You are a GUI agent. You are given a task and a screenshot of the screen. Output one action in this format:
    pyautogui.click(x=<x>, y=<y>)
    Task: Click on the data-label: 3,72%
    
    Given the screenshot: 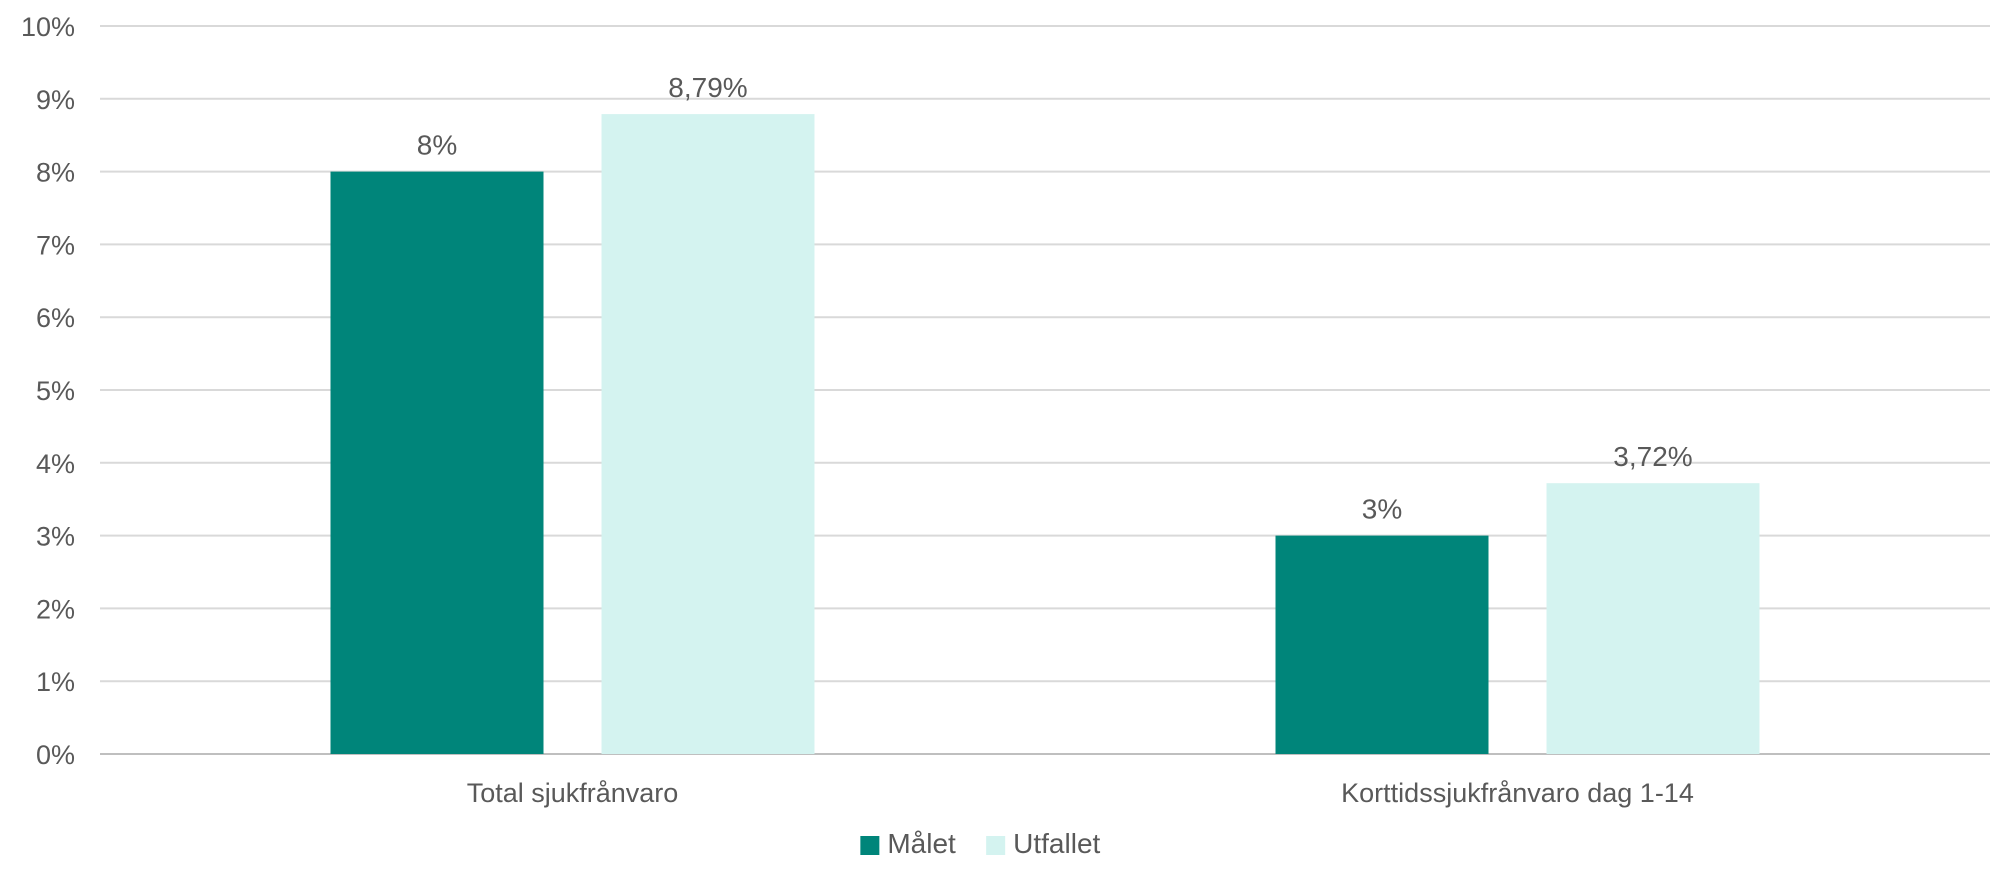 What is the action you would take?
    pyautogui.click(x=1652, y=456)
    